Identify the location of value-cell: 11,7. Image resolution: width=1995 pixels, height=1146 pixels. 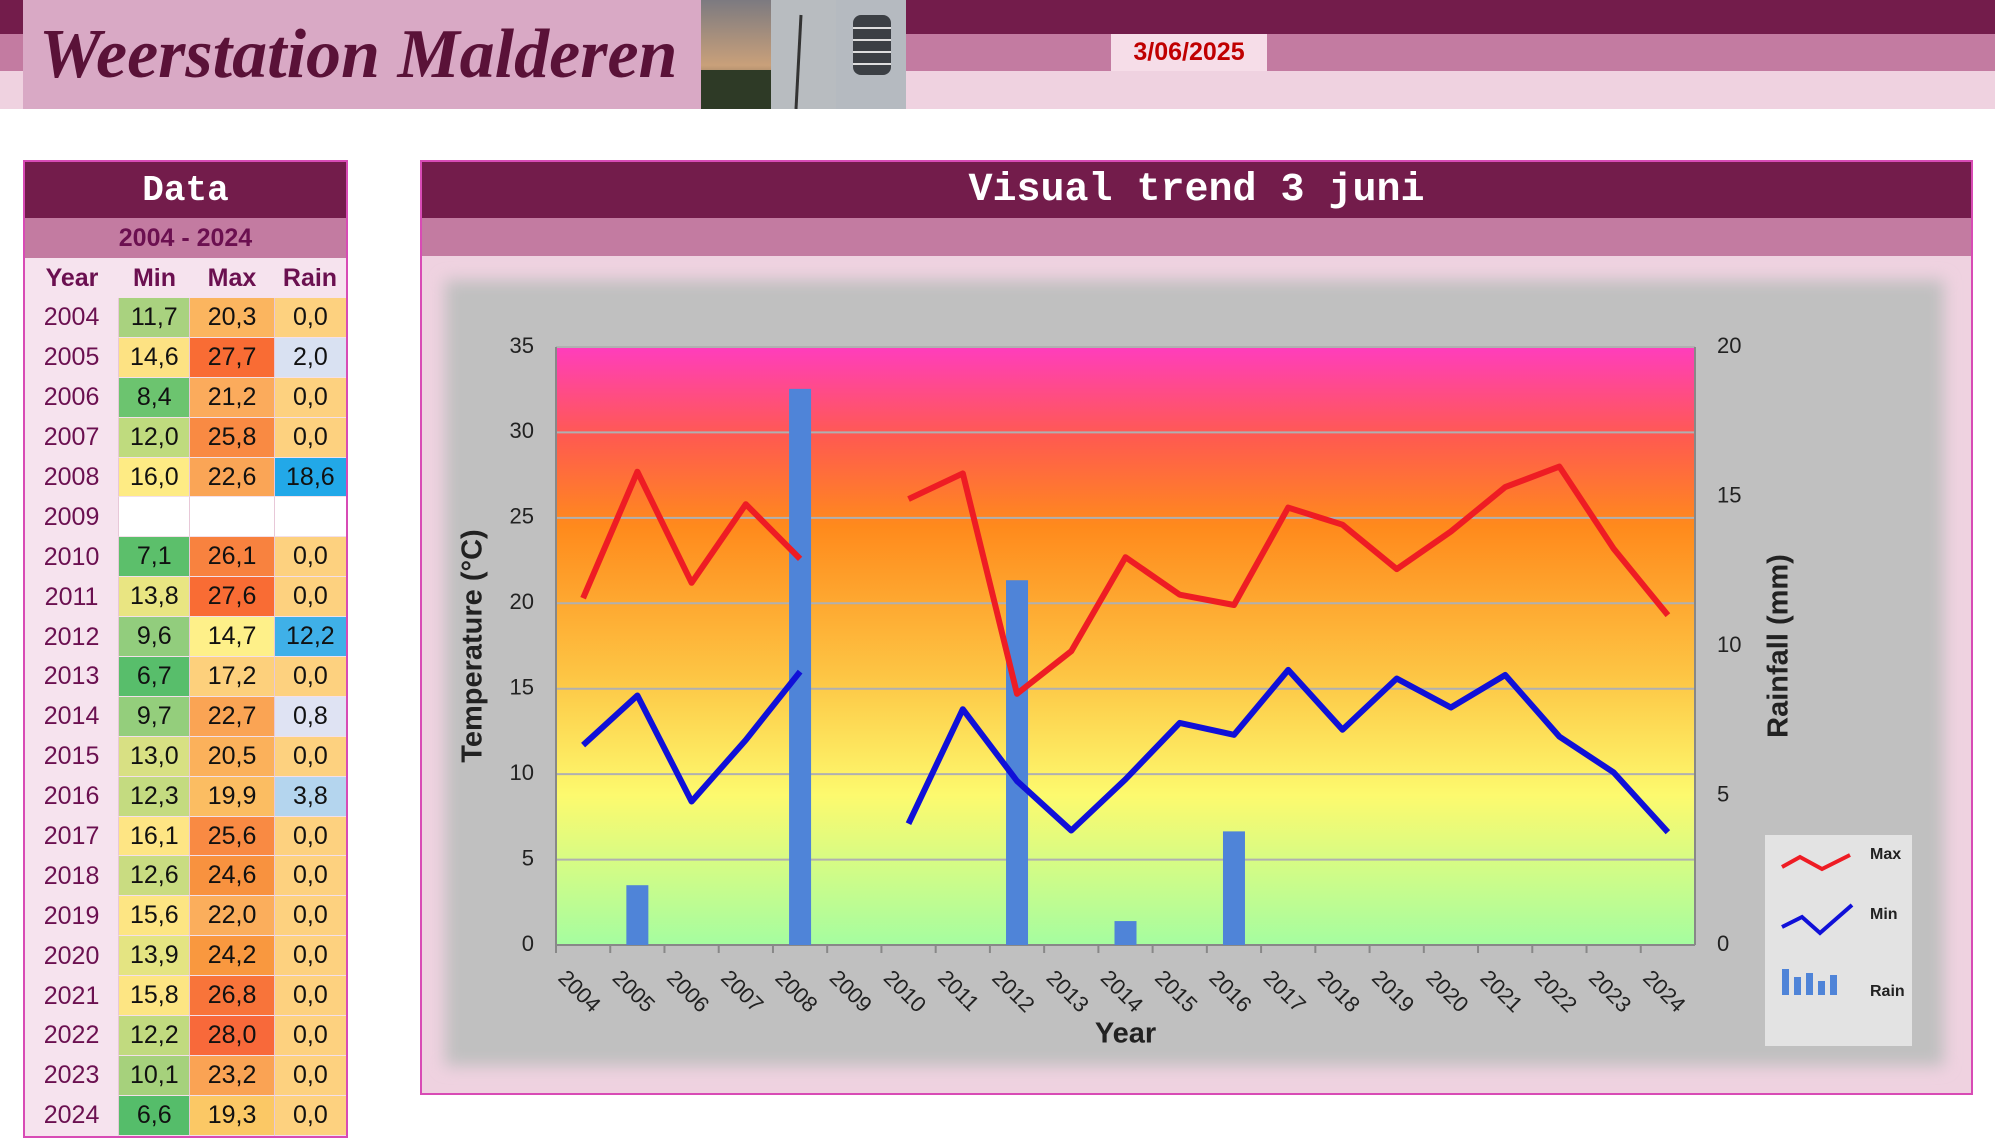
(154, 318).